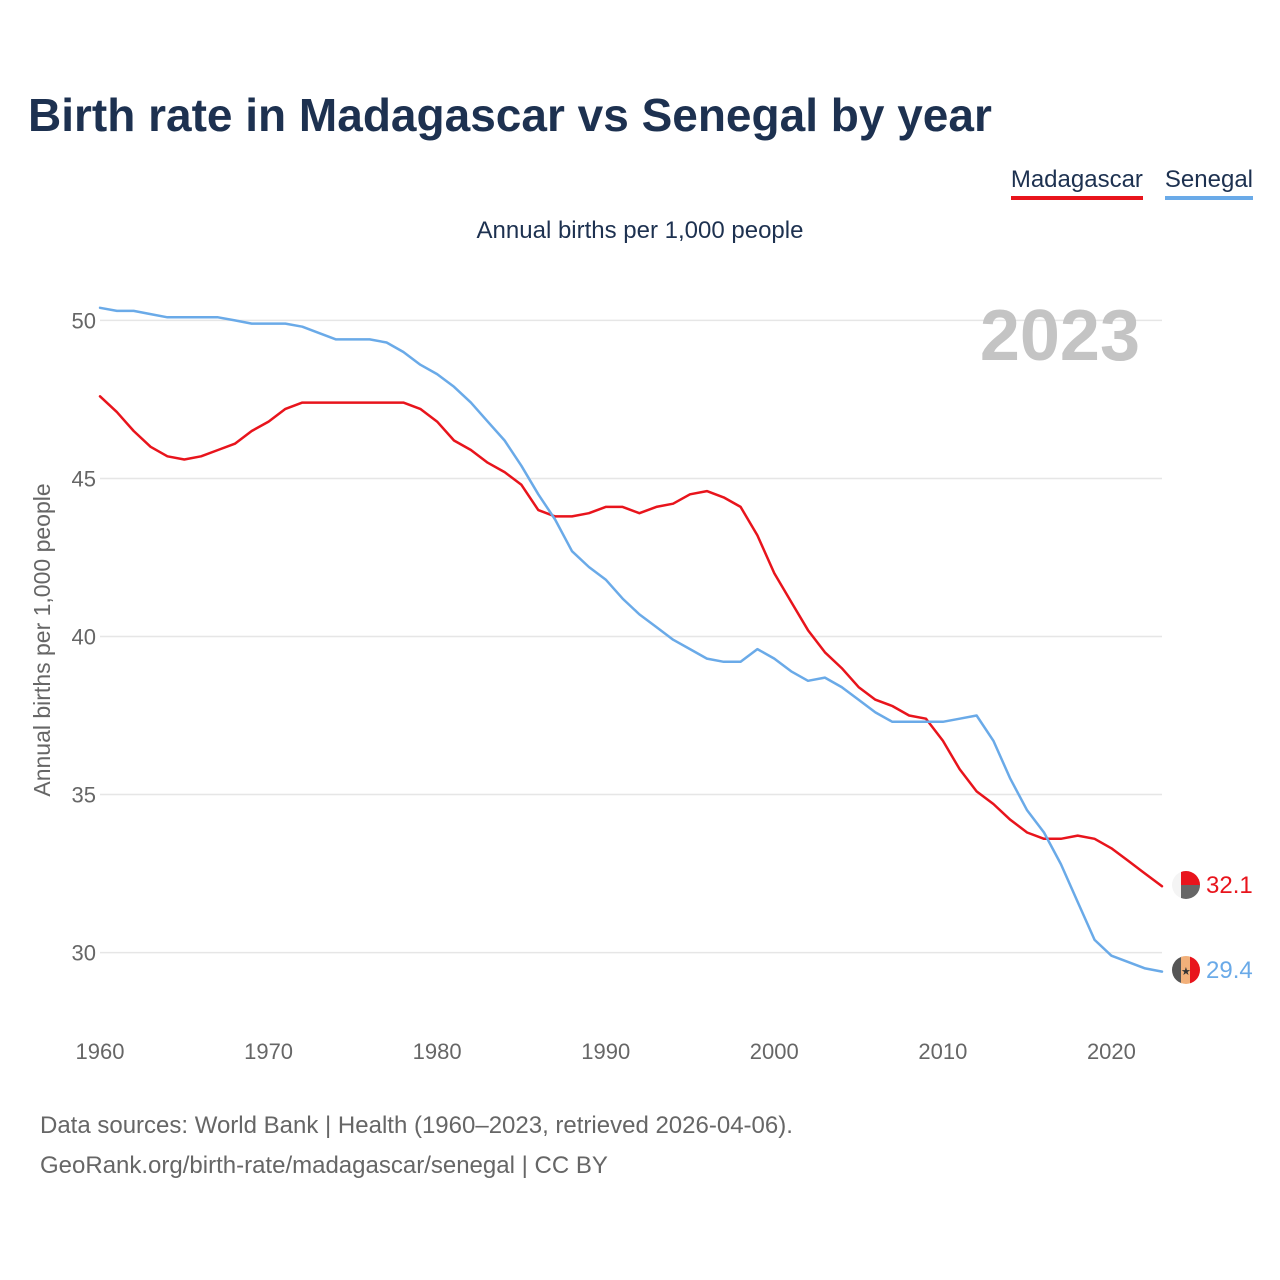  What do you see at coordinates (1208, 183) in the screenshot?
I see `legend-item-senegal: Senegal` at bounding box center [1208, 183].